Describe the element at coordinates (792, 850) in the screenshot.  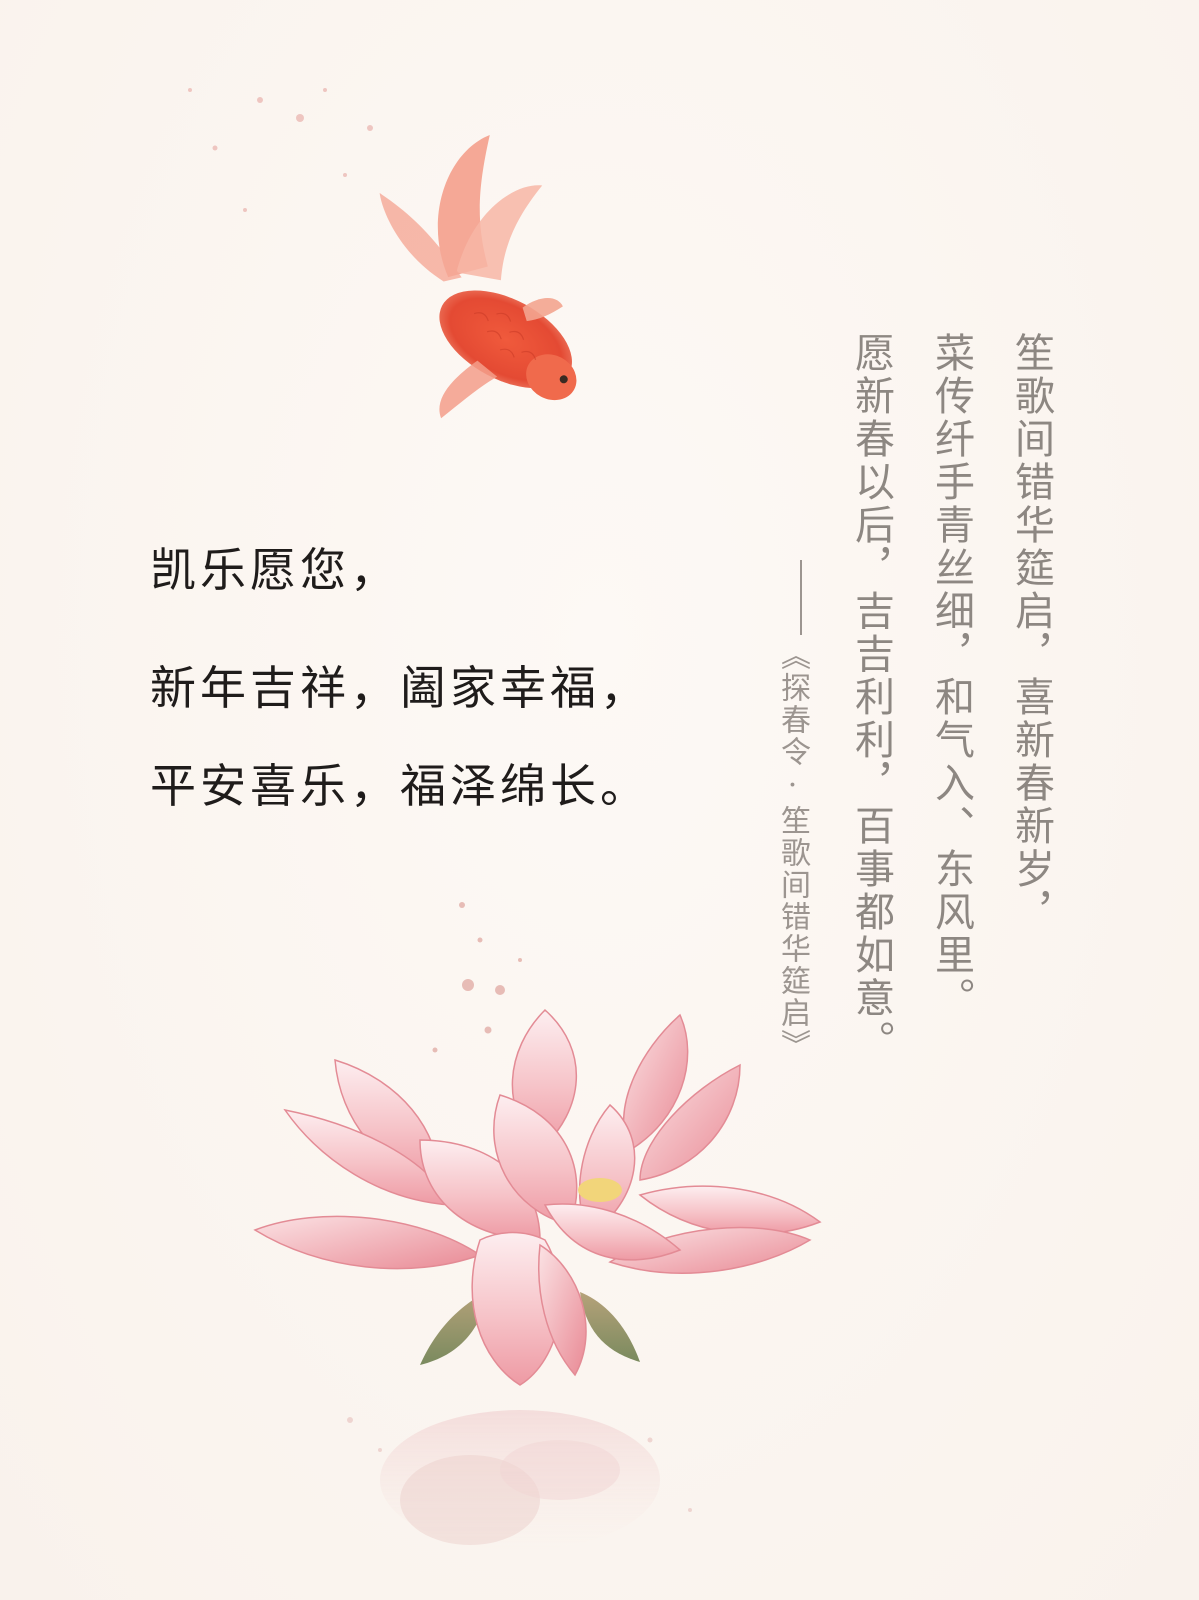
I see `poem-attribution: 《探春令·笙歌间错华筵启》` at that location.